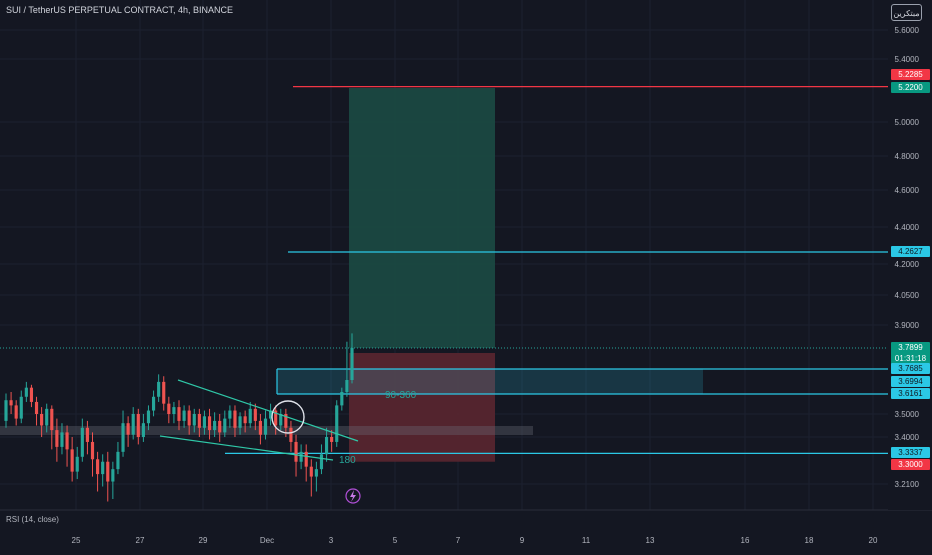  Describe the element at coordinates (353, 496) in the screenshot. I see `lightning-icon` at that location.